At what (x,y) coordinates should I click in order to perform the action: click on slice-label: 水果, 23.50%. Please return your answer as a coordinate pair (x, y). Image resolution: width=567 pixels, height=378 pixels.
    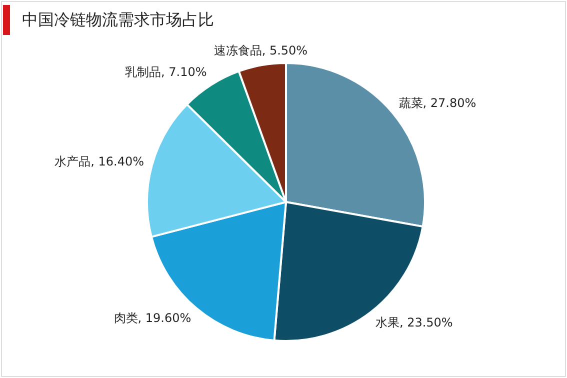
    Looking at the image, I should click on (414, 323).